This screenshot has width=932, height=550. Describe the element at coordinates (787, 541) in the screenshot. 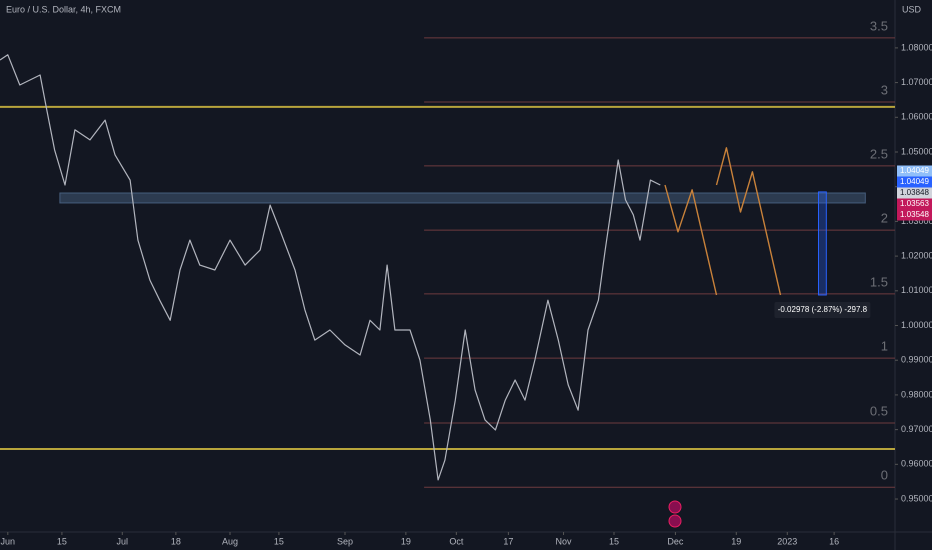

I see `x-tick-label: 2023` at that location.